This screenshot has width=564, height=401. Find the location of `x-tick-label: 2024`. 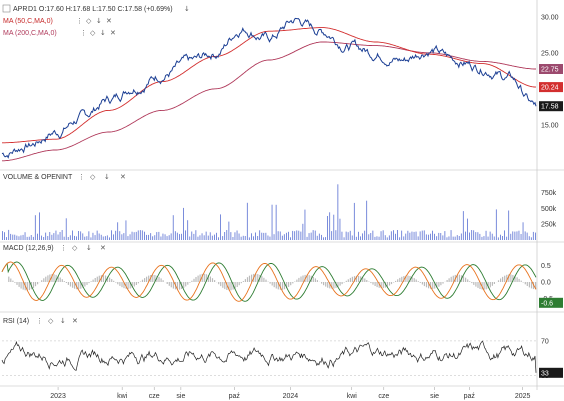

x-tick-label: 2024 is located at coordinates (291, 396).